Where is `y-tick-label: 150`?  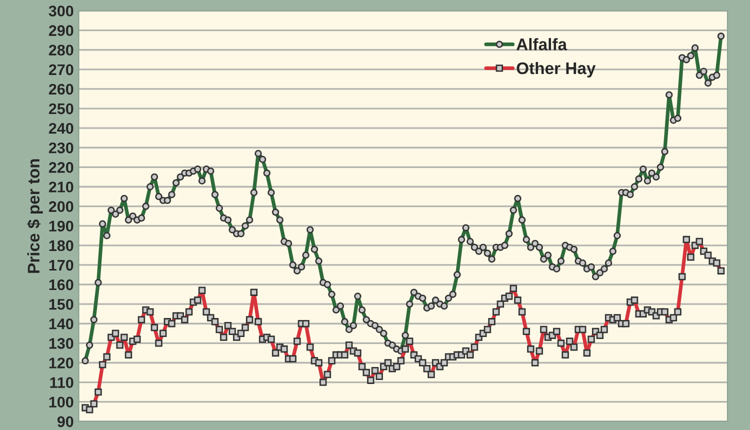 y-tick-label: 150 is located at coordinates (61, 304).